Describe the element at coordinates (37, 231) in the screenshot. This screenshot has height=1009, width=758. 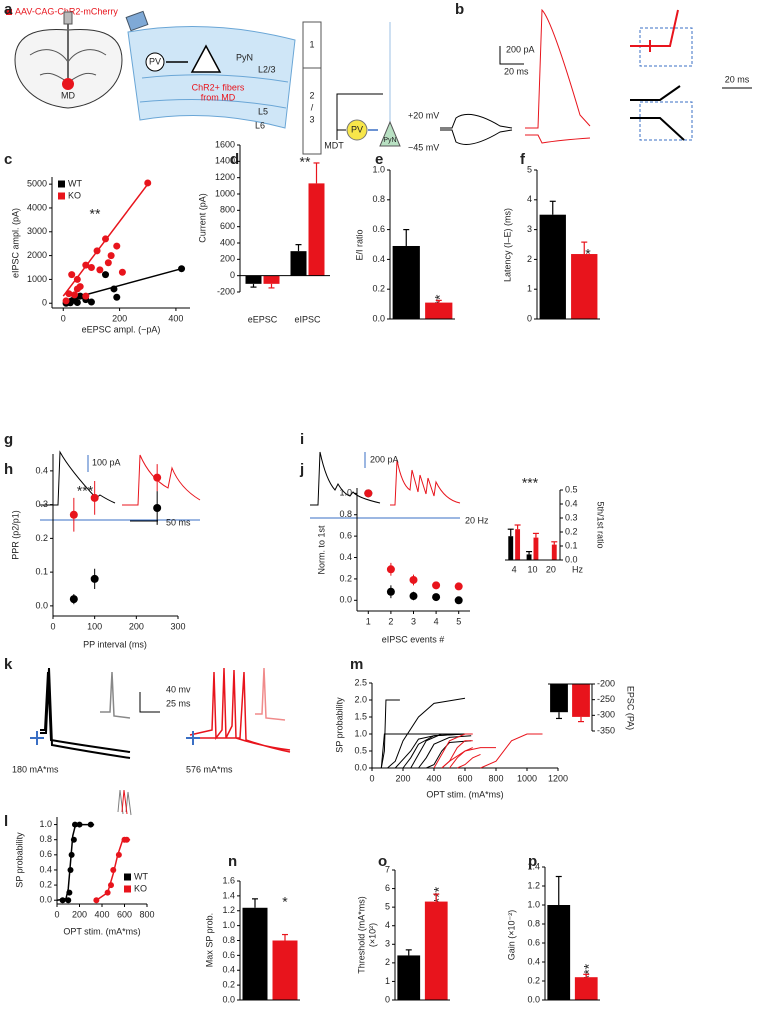
I see `y-tick-label: 3000` at that location.